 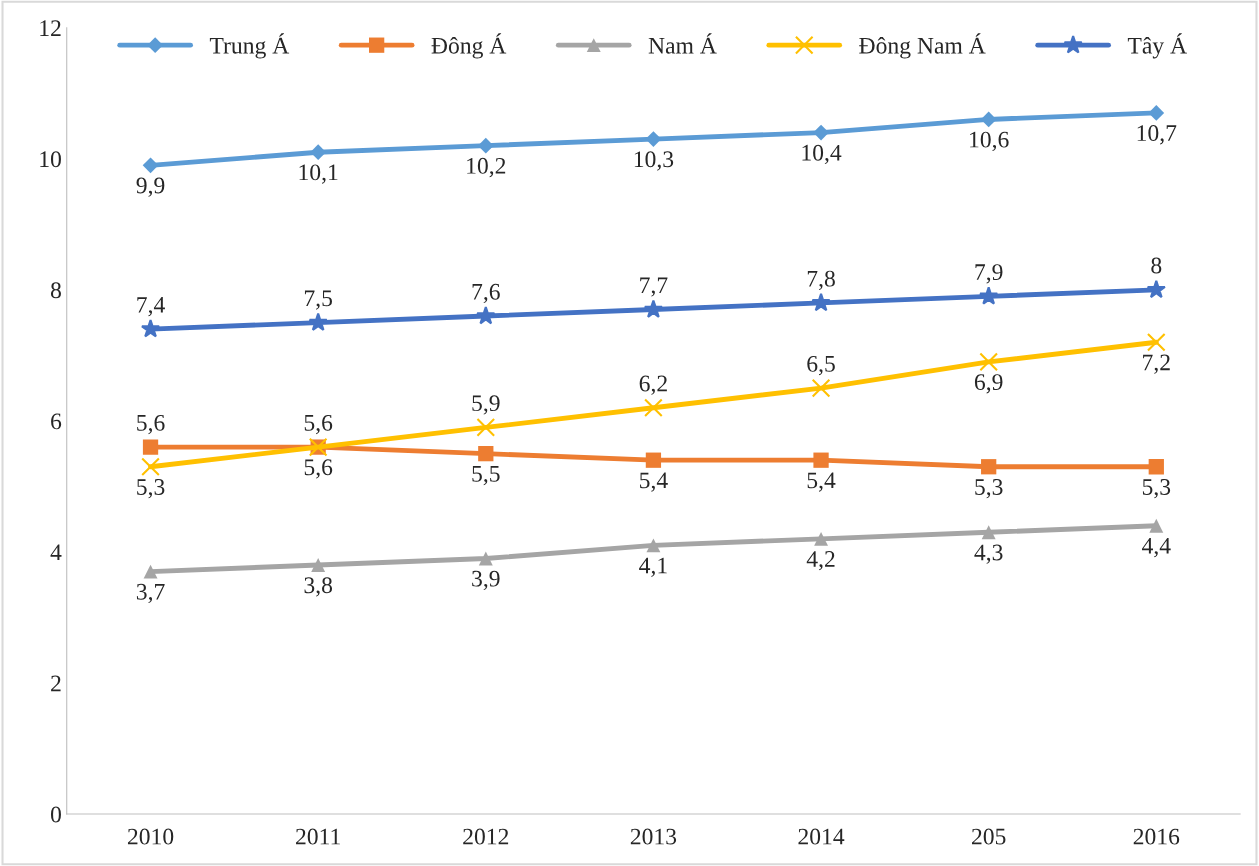 What do you see at coordinates (820, 561) in the screenshot?
I see `data-label: 4,2` at bounding box center [820, 561].